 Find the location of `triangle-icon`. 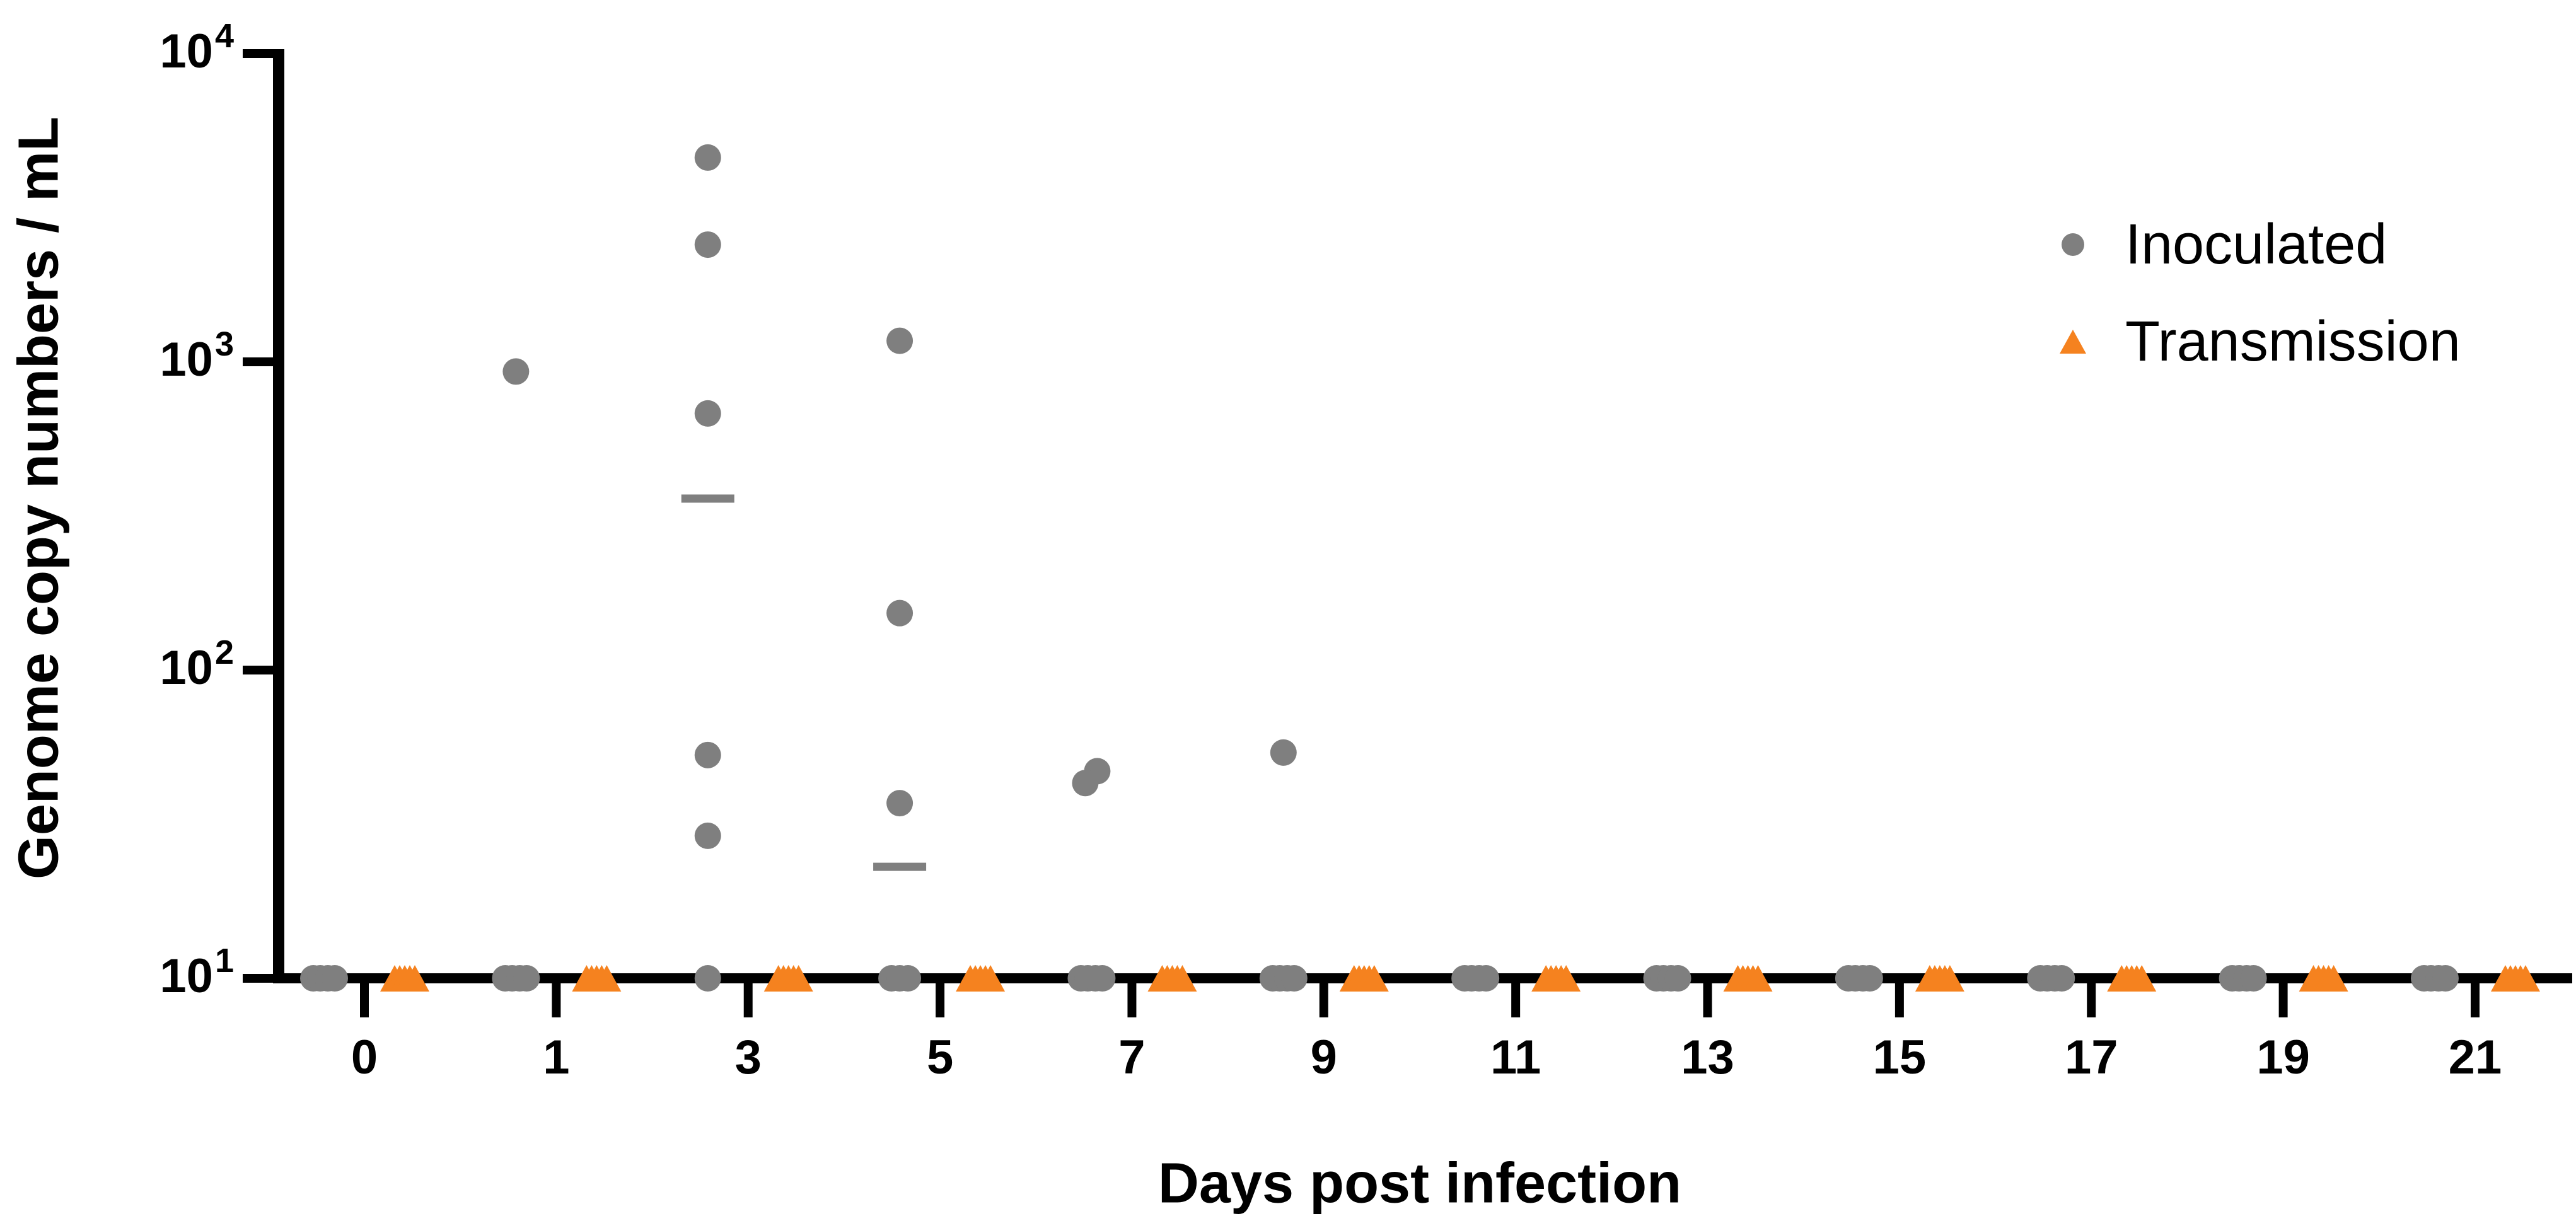

triangle-icon is located at coordinates (2073, 342).